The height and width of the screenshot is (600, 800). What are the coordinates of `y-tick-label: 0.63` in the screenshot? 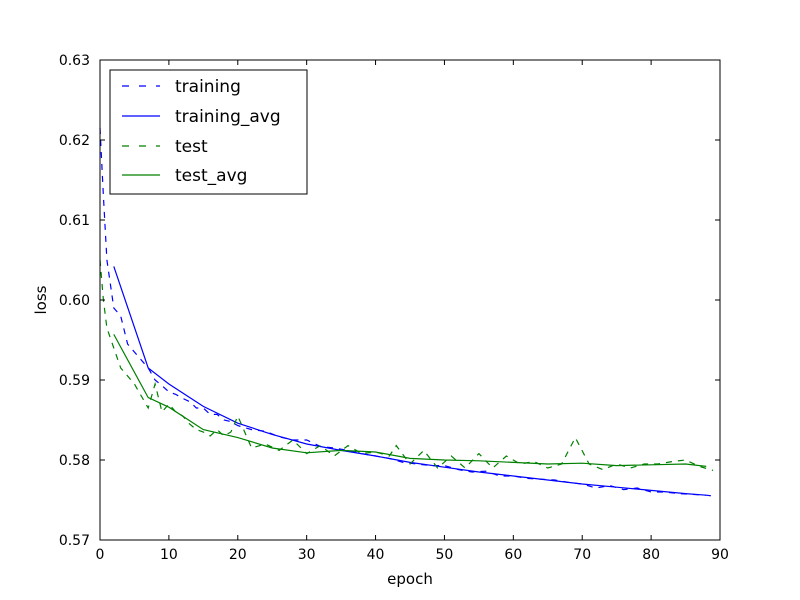 It's located at (74, 61).